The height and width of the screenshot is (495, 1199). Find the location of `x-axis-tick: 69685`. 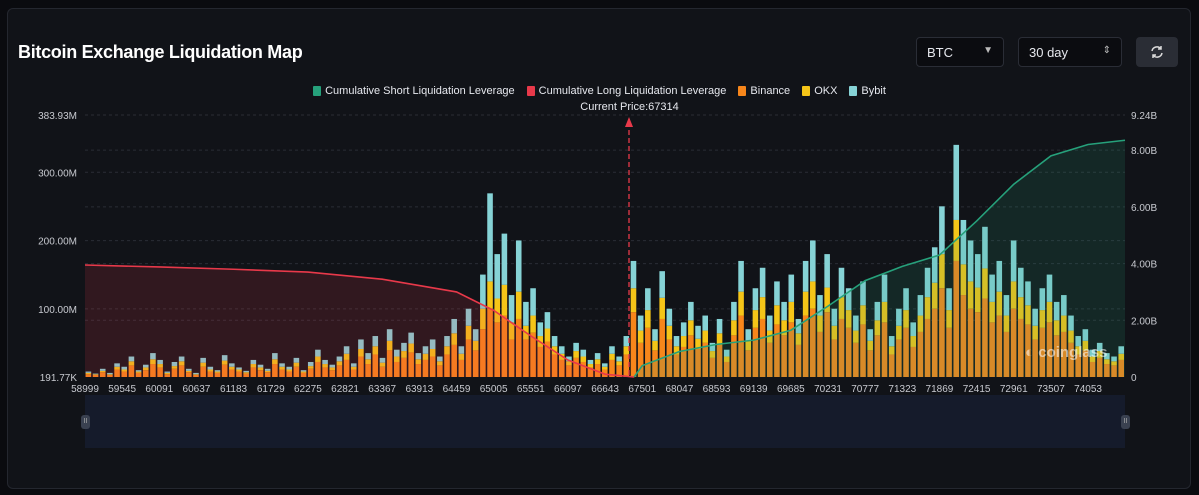

x-axis-tick: 69685 is located at coordinates (791, 389).